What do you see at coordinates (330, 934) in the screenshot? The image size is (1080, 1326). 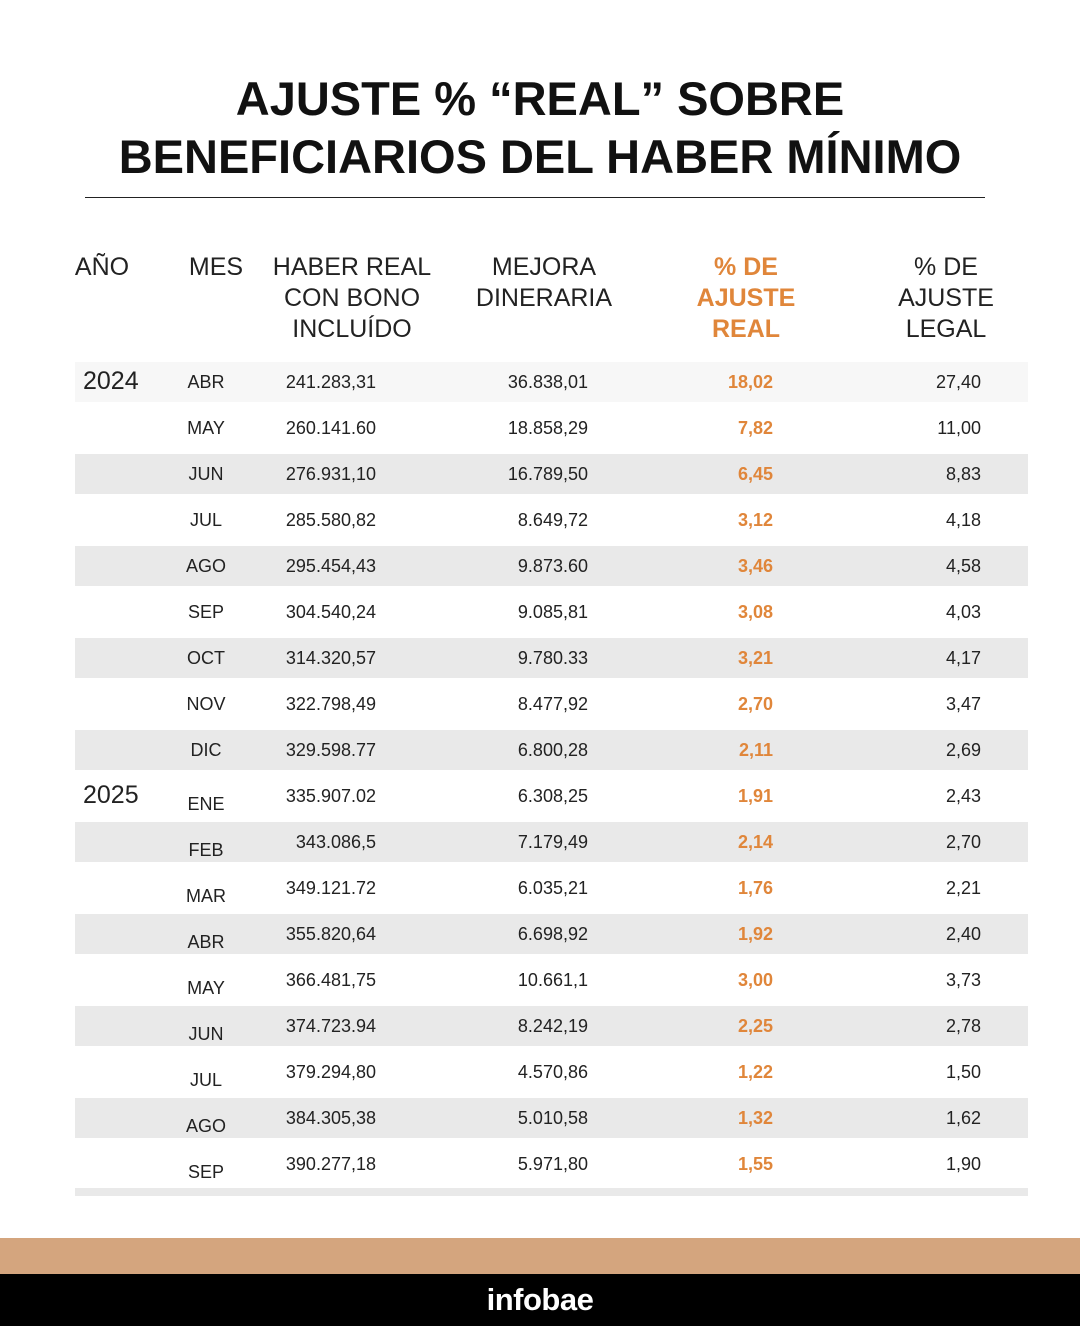 I see `haber-cell: 355.820,64` at bounding box center [330, 934].